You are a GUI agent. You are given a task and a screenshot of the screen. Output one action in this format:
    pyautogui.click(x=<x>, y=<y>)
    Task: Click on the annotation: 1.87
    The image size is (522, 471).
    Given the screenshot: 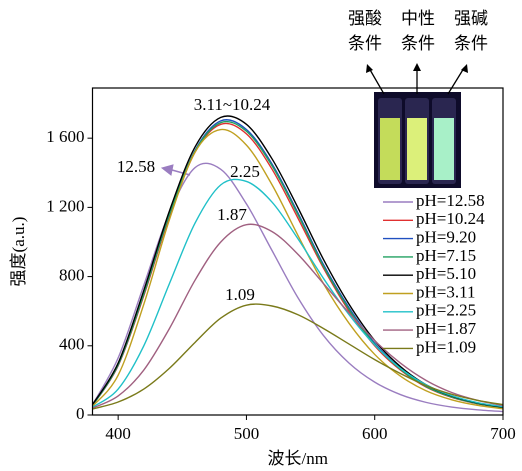 What is the action you would take?
    pyautogui.click(x=232, y=214)
    